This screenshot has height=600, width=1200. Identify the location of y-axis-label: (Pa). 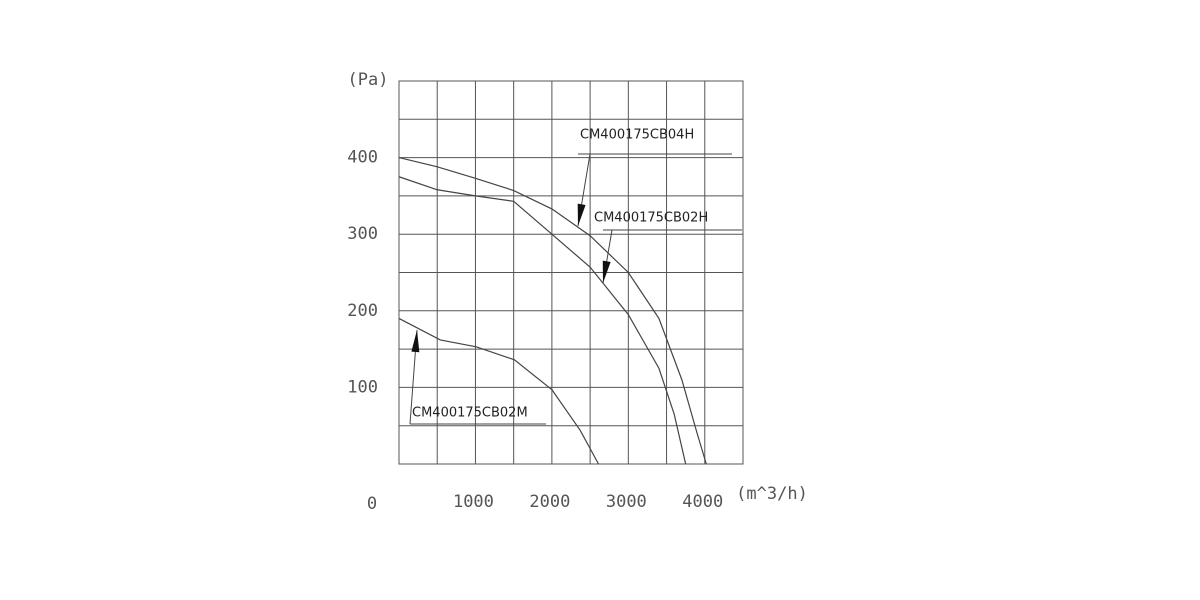
(368, 80).